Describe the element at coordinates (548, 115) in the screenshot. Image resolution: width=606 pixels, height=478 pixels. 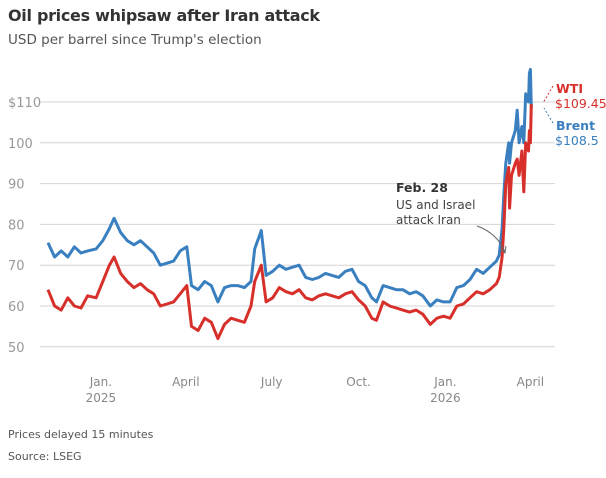
I see `brent-leader-line` at that location.